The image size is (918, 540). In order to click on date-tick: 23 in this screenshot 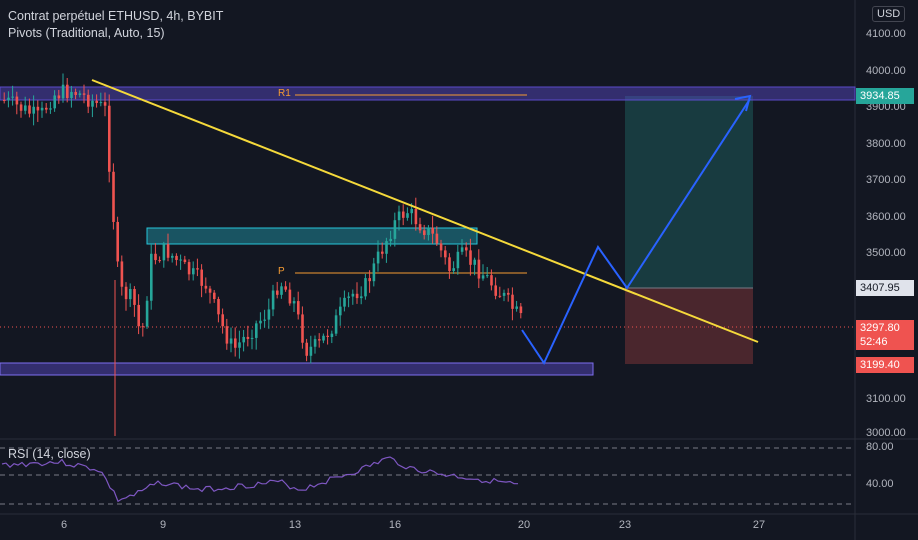, I will do `click(625, 525)`.